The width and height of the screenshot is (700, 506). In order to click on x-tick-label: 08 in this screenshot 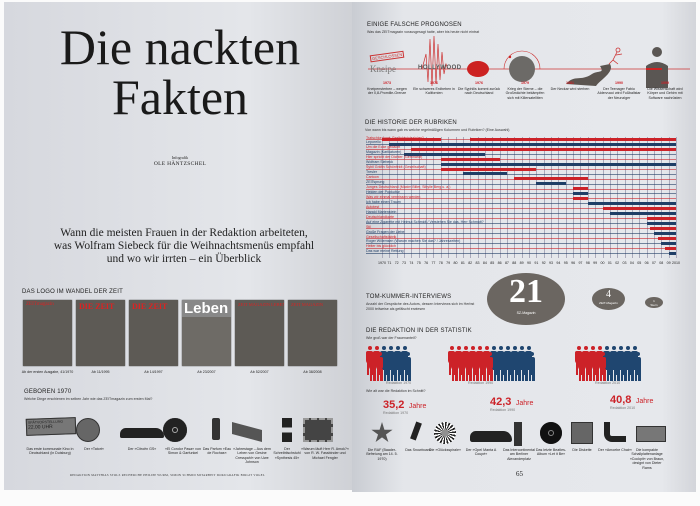, I will do `click(661, 263)`.